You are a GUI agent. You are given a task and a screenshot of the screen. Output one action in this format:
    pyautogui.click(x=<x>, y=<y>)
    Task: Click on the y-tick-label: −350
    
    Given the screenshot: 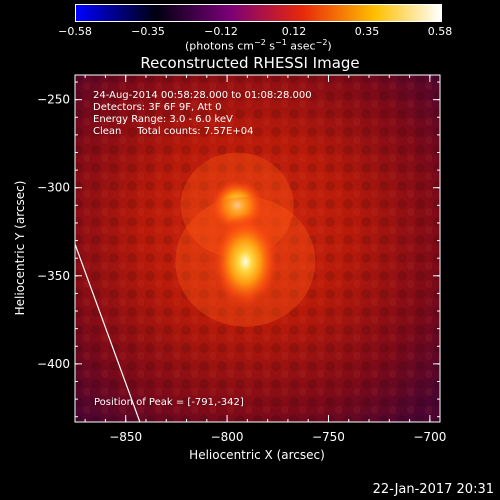 What is the action you would take?
    pyautogui.click(x=53, y=276)
    